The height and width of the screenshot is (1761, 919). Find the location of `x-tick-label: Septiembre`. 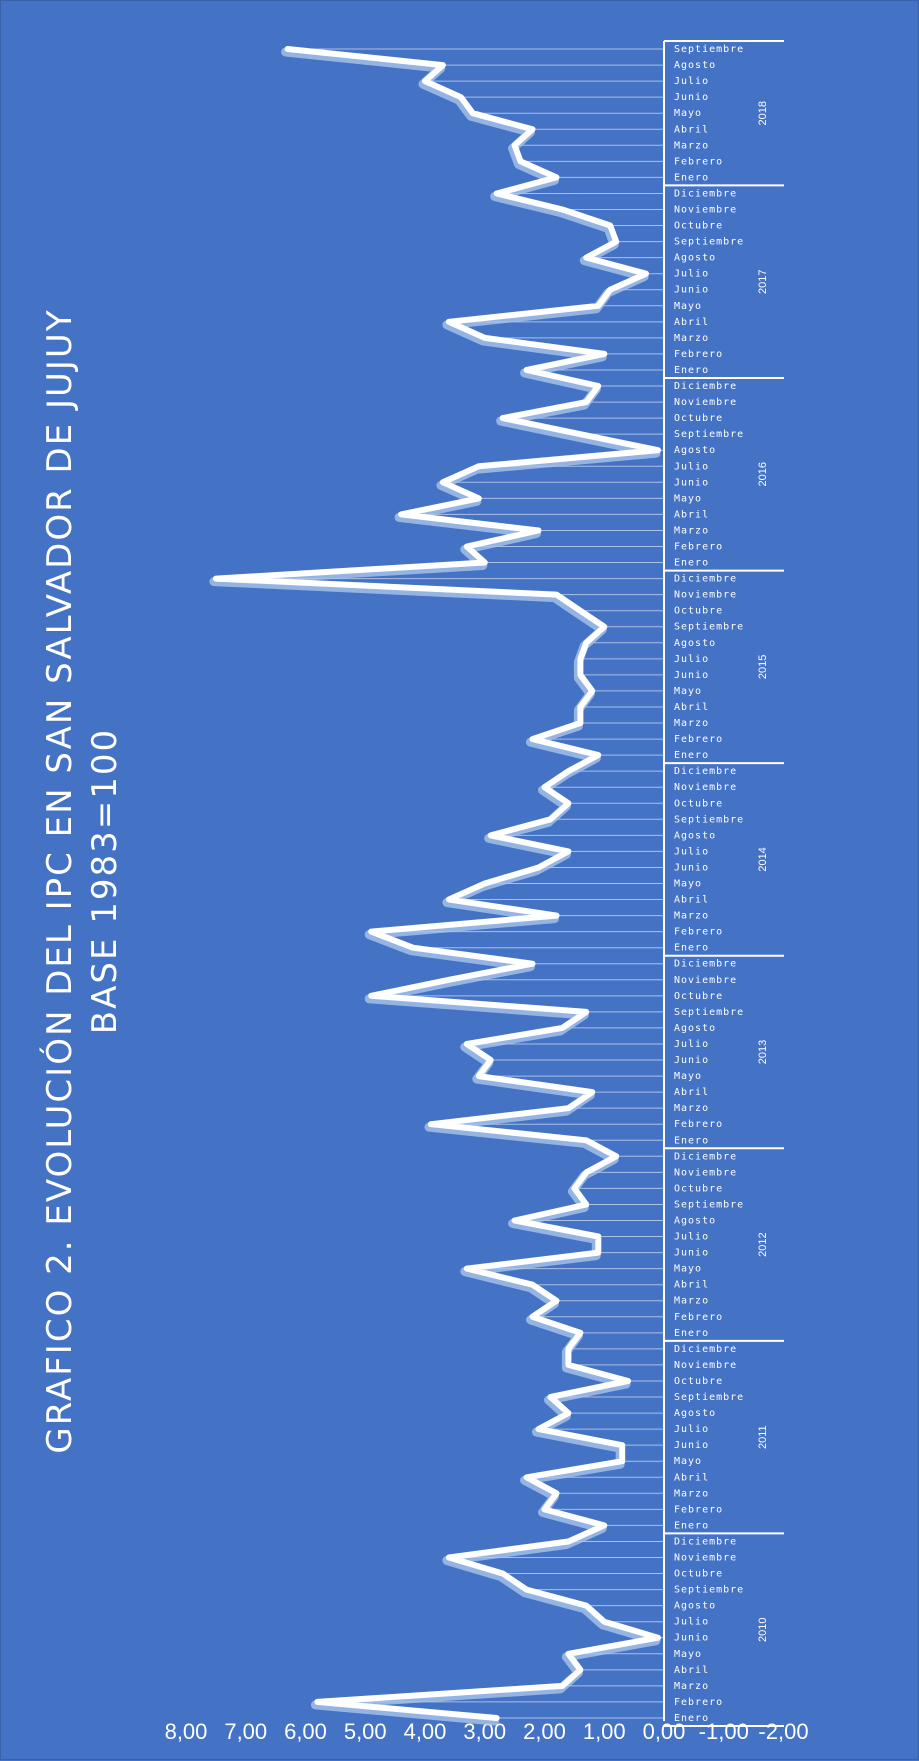

x-tick-label: Septiembre is located at coordinates (709, 434).